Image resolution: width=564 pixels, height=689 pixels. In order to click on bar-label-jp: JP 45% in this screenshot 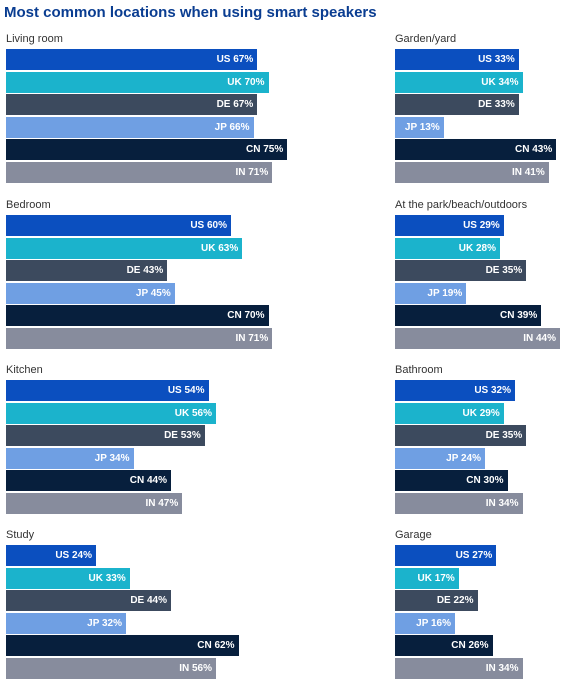, I will do `click(153, 293)`.